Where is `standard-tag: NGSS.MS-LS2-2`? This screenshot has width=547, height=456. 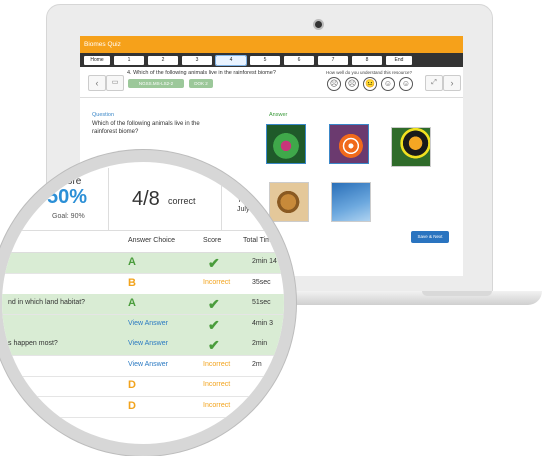
standard-tag: NGSS.MS-LS2-2 is located at coordinates (156, 83).